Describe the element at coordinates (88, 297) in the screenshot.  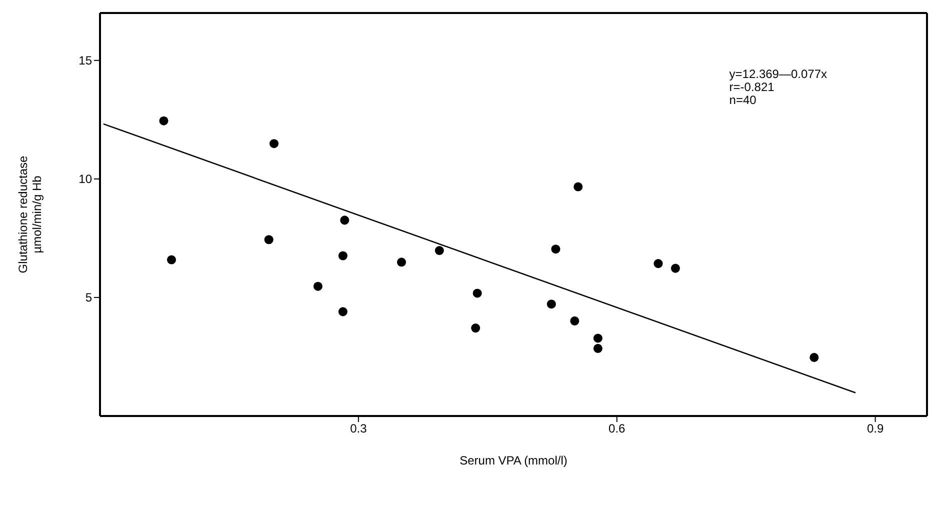
I see `y-tick-label: 5` at that location.